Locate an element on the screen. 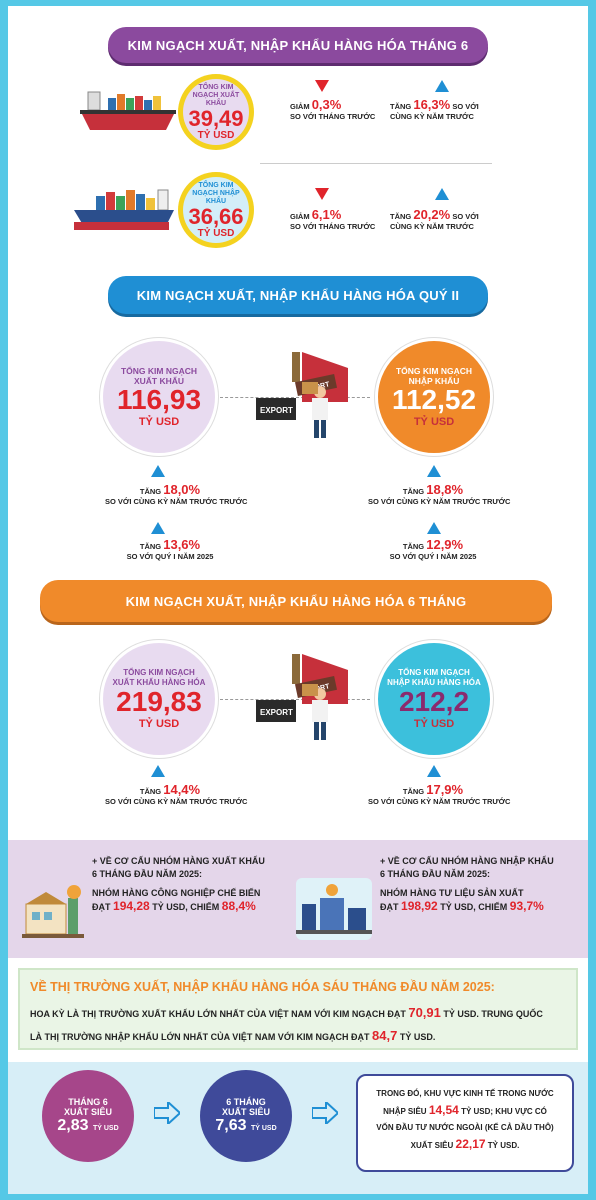 The width and height of the screenshot is (596, 1200). june-import-change1: GIẢM 6,1% SO VỚI THÁNG TRƯỚC is located at coordinates (333, 219).